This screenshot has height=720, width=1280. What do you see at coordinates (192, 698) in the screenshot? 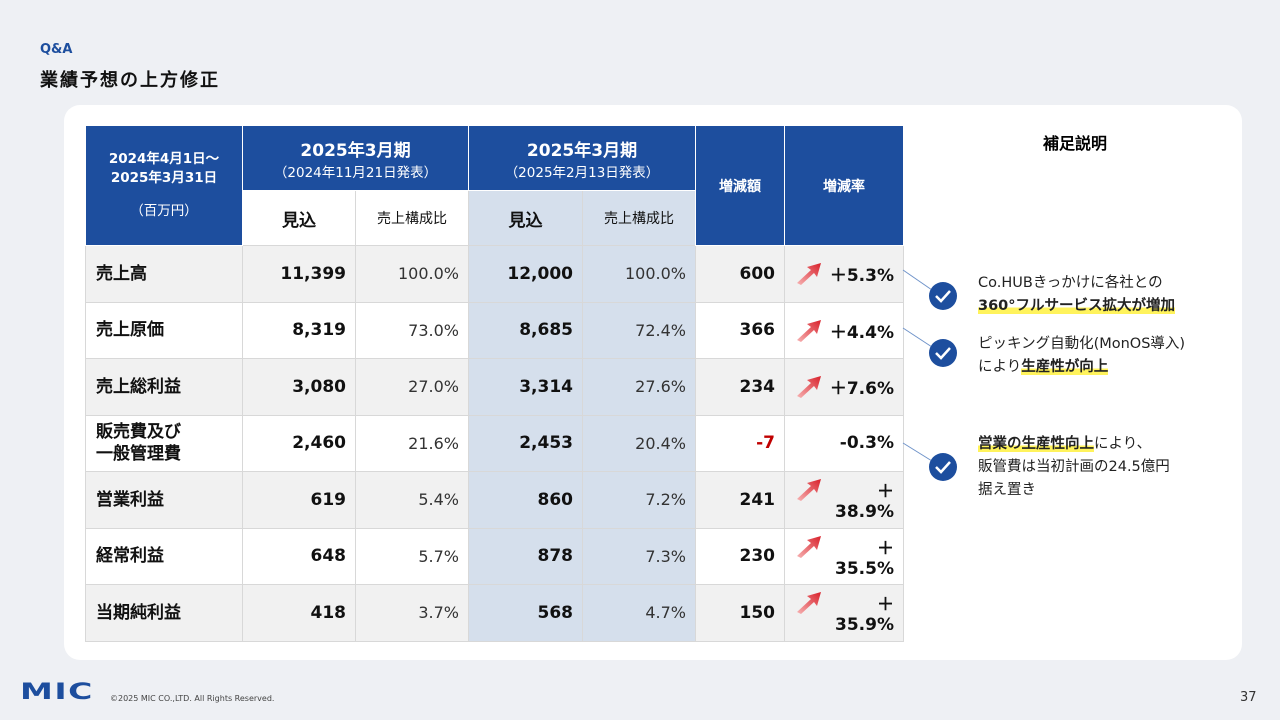
I see `copyright: ©2025 MIC CO.,LTD. All Rights Reserved.` at bounding box center [192, 698].